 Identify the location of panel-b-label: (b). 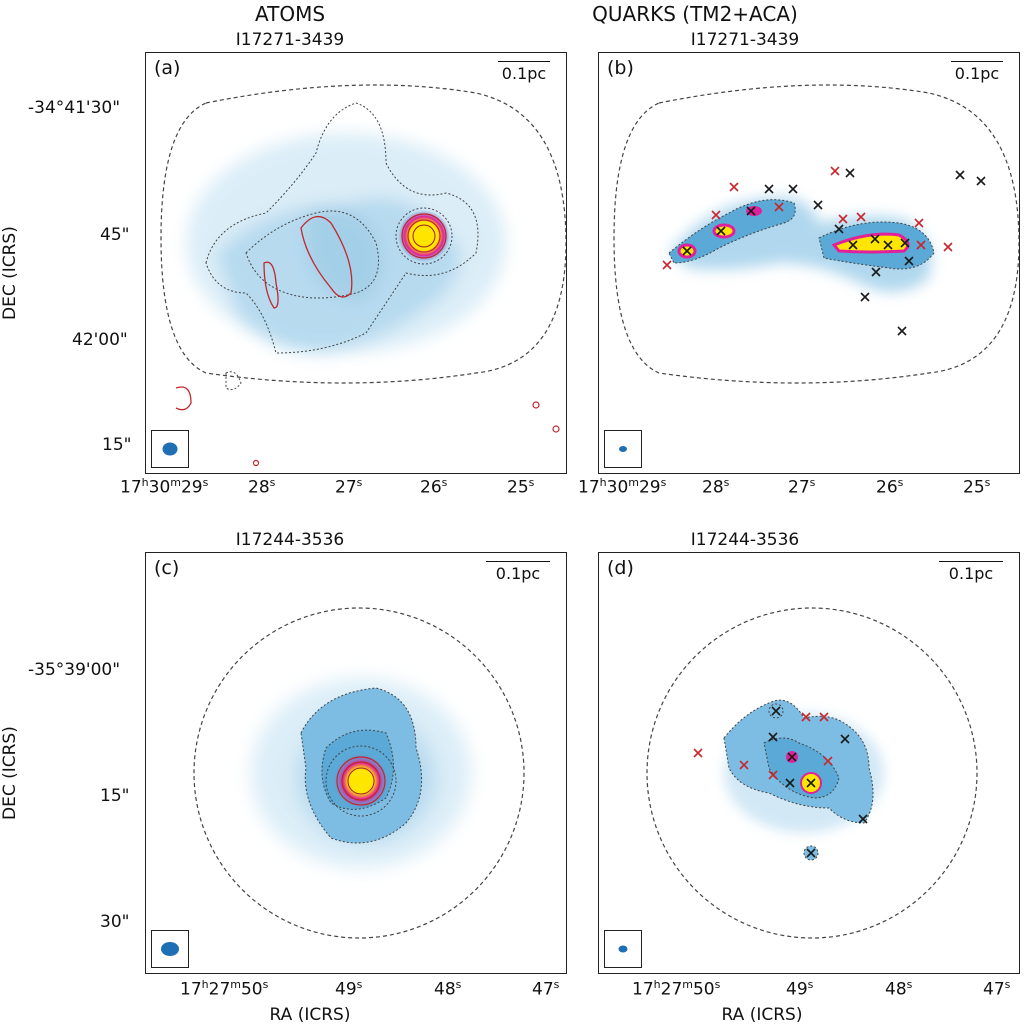
(620, 68).